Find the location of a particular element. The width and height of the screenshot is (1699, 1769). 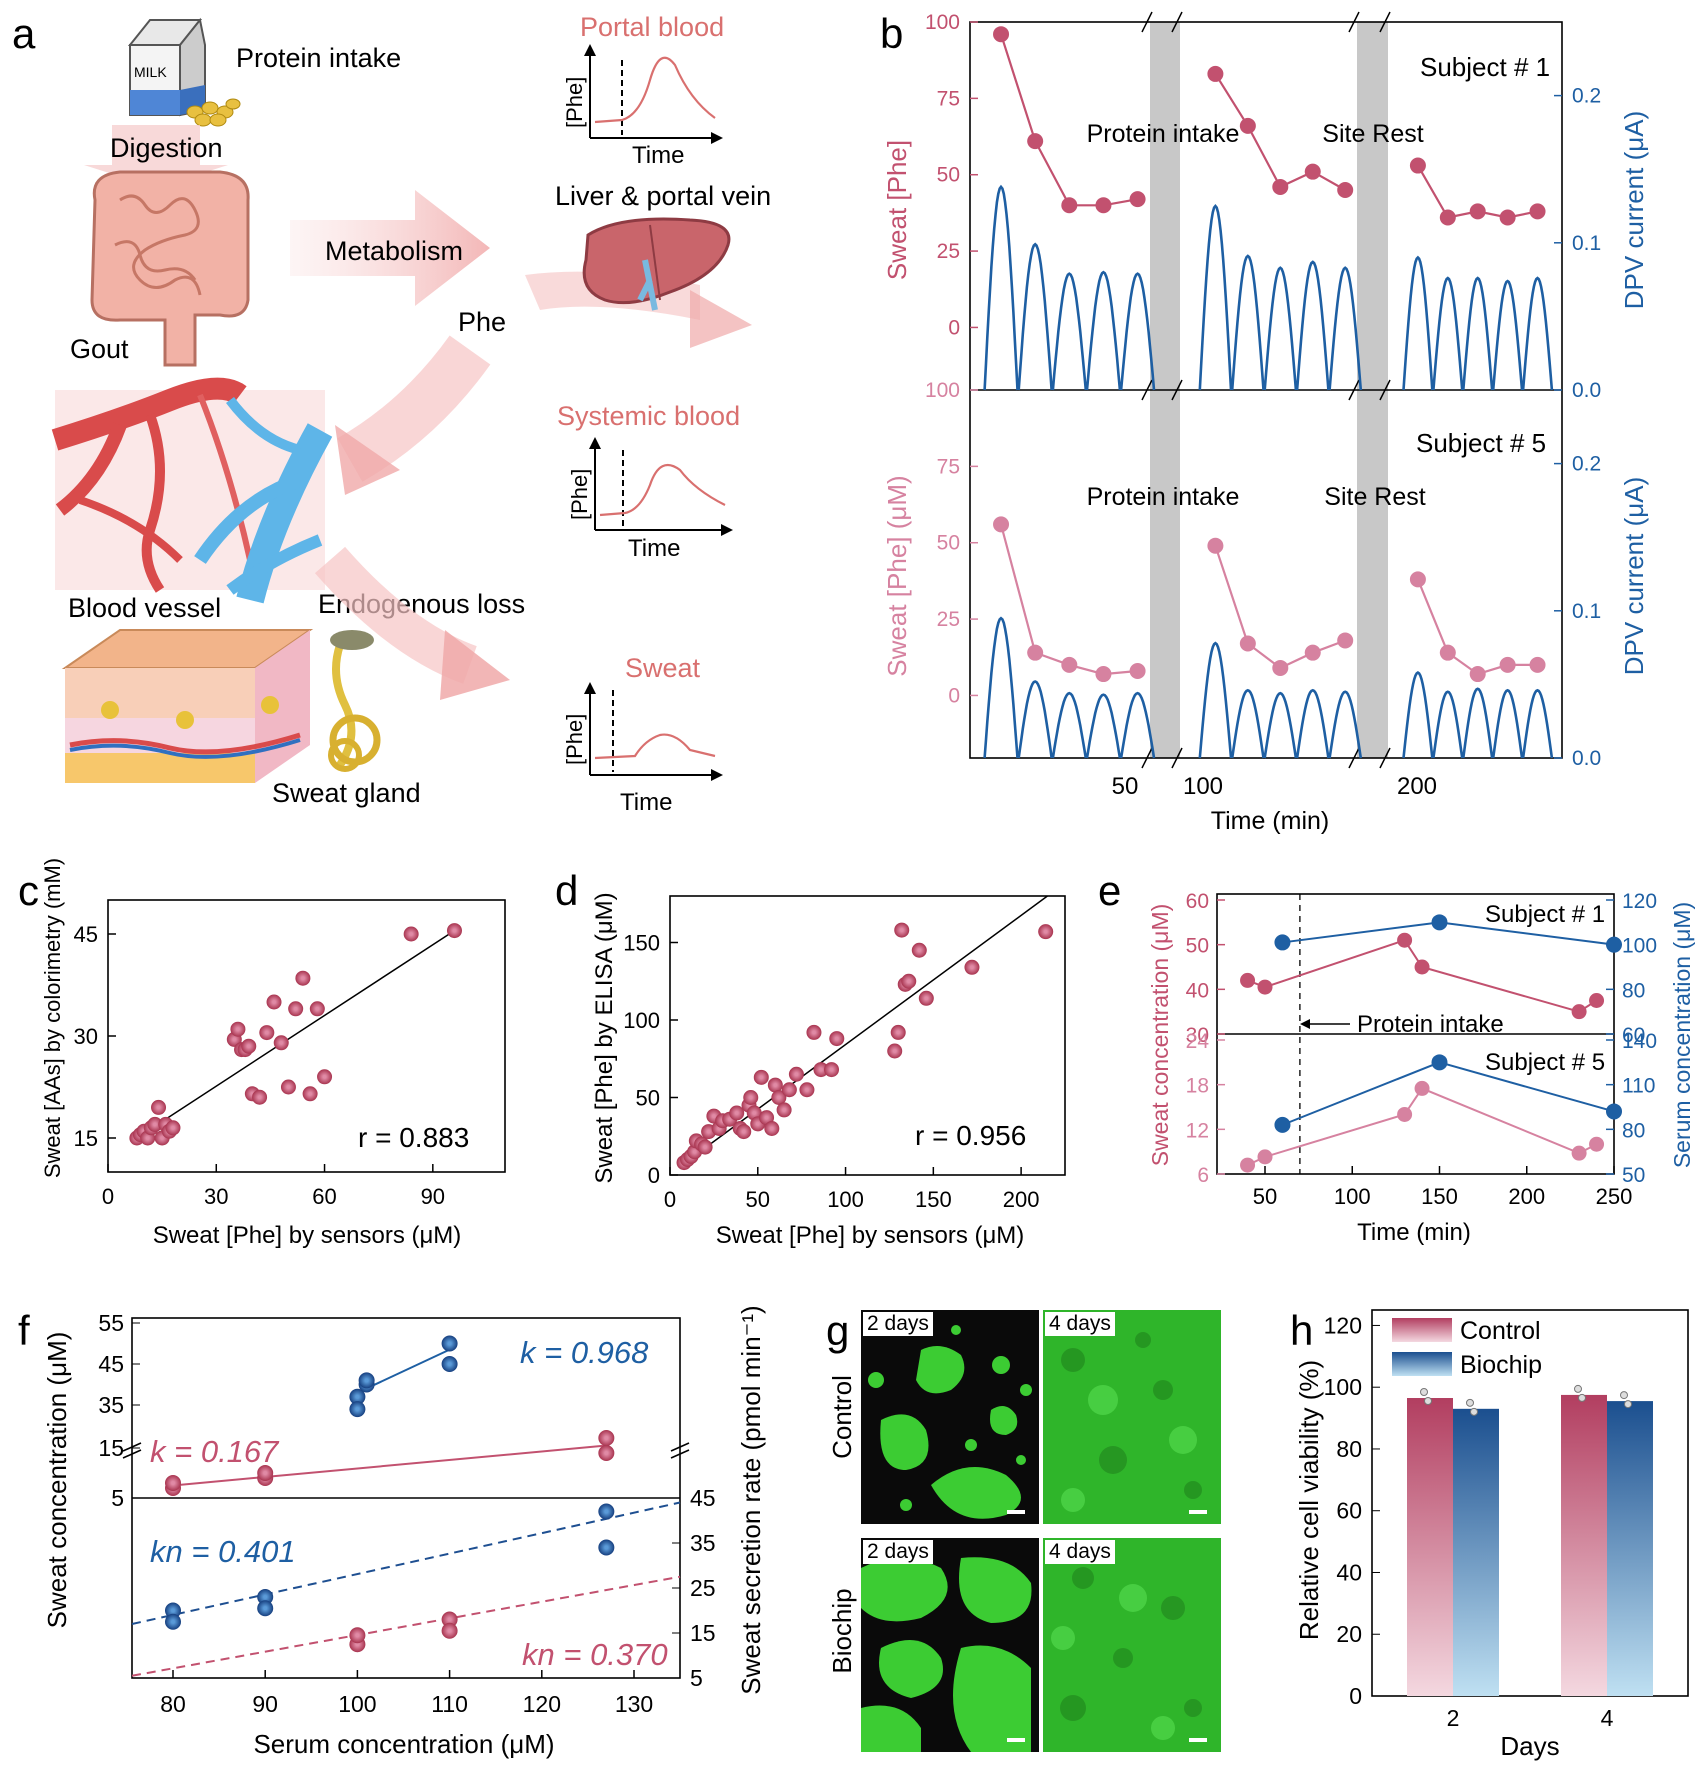

f-point-pink is located at coordinates (449, 1630).